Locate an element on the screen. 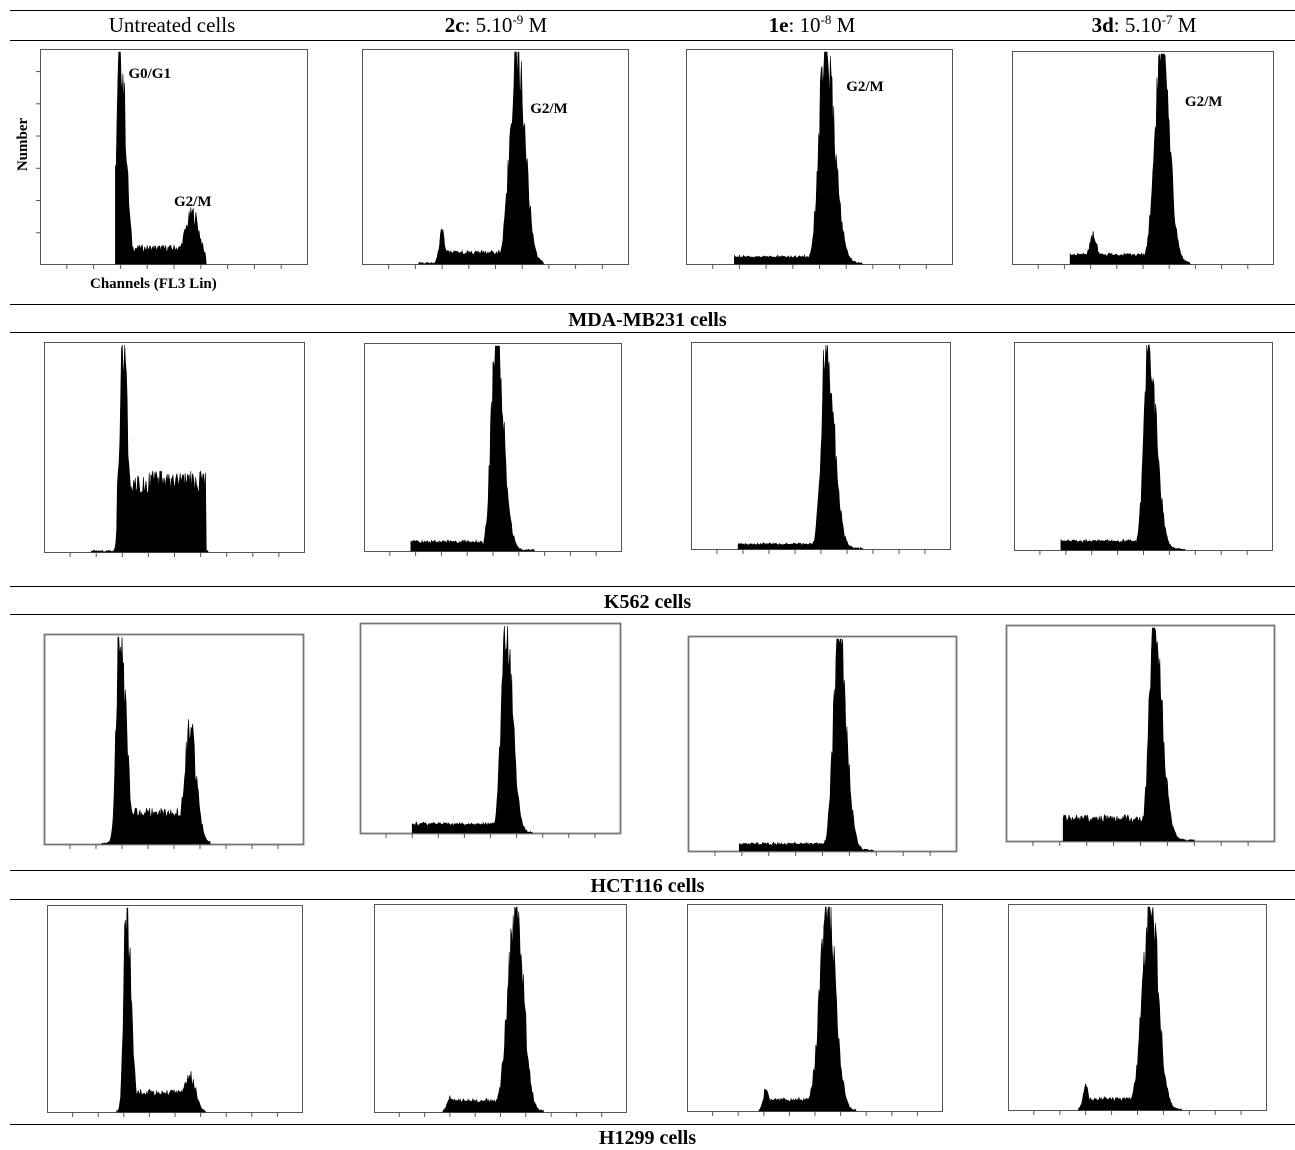 This screenshot has height=1150, width=1295. section-rule-1a is located at coordinates (652, 304).